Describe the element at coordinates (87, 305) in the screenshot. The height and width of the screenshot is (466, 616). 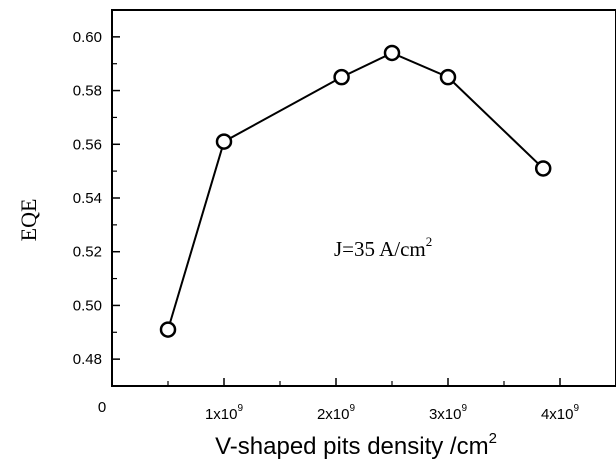
I see `y-tick-label: 0.50` at that location.